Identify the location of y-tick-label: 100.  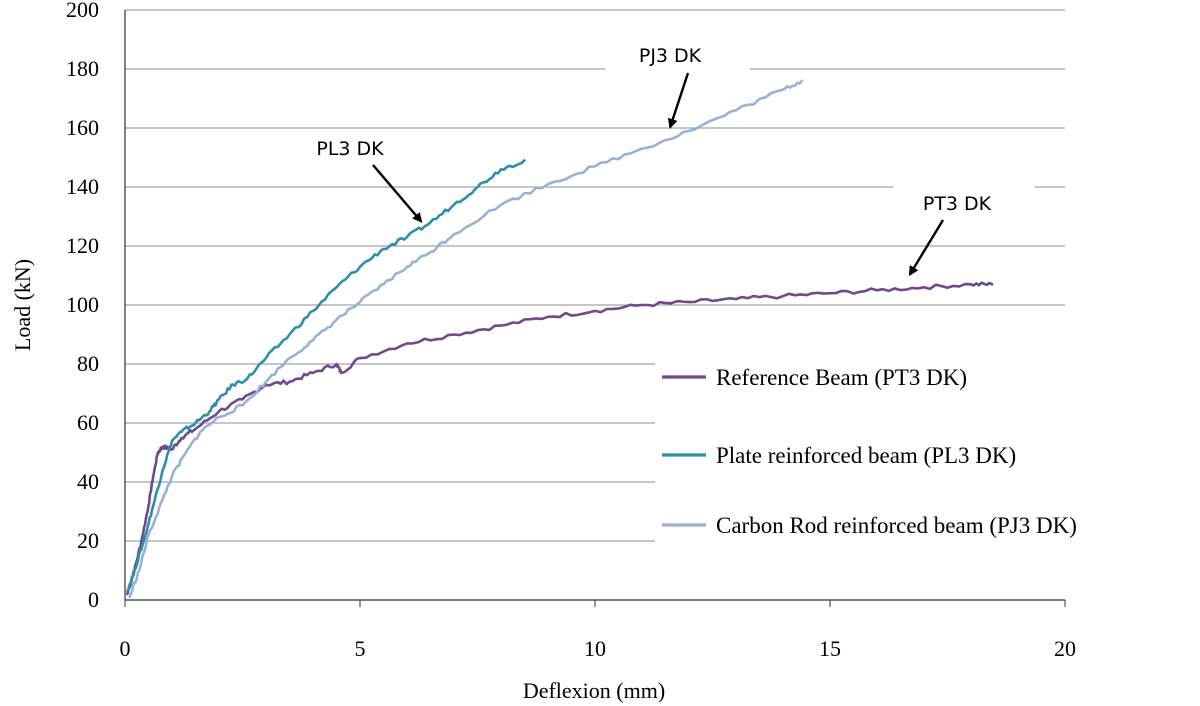
(82, 304).